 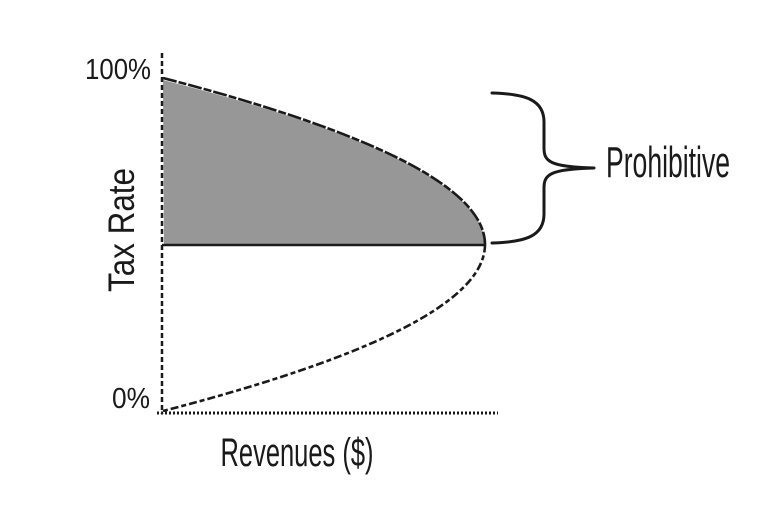 I want to click on ytick-0-label: 0%, so click(x=131, y=399).